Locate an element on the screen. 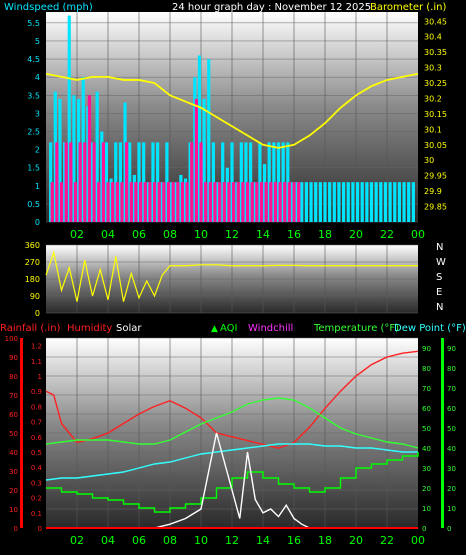 The height and width of the screenshot is (555, 466). dew-y-tick-label: 50 is located at coordinates (451, 429).